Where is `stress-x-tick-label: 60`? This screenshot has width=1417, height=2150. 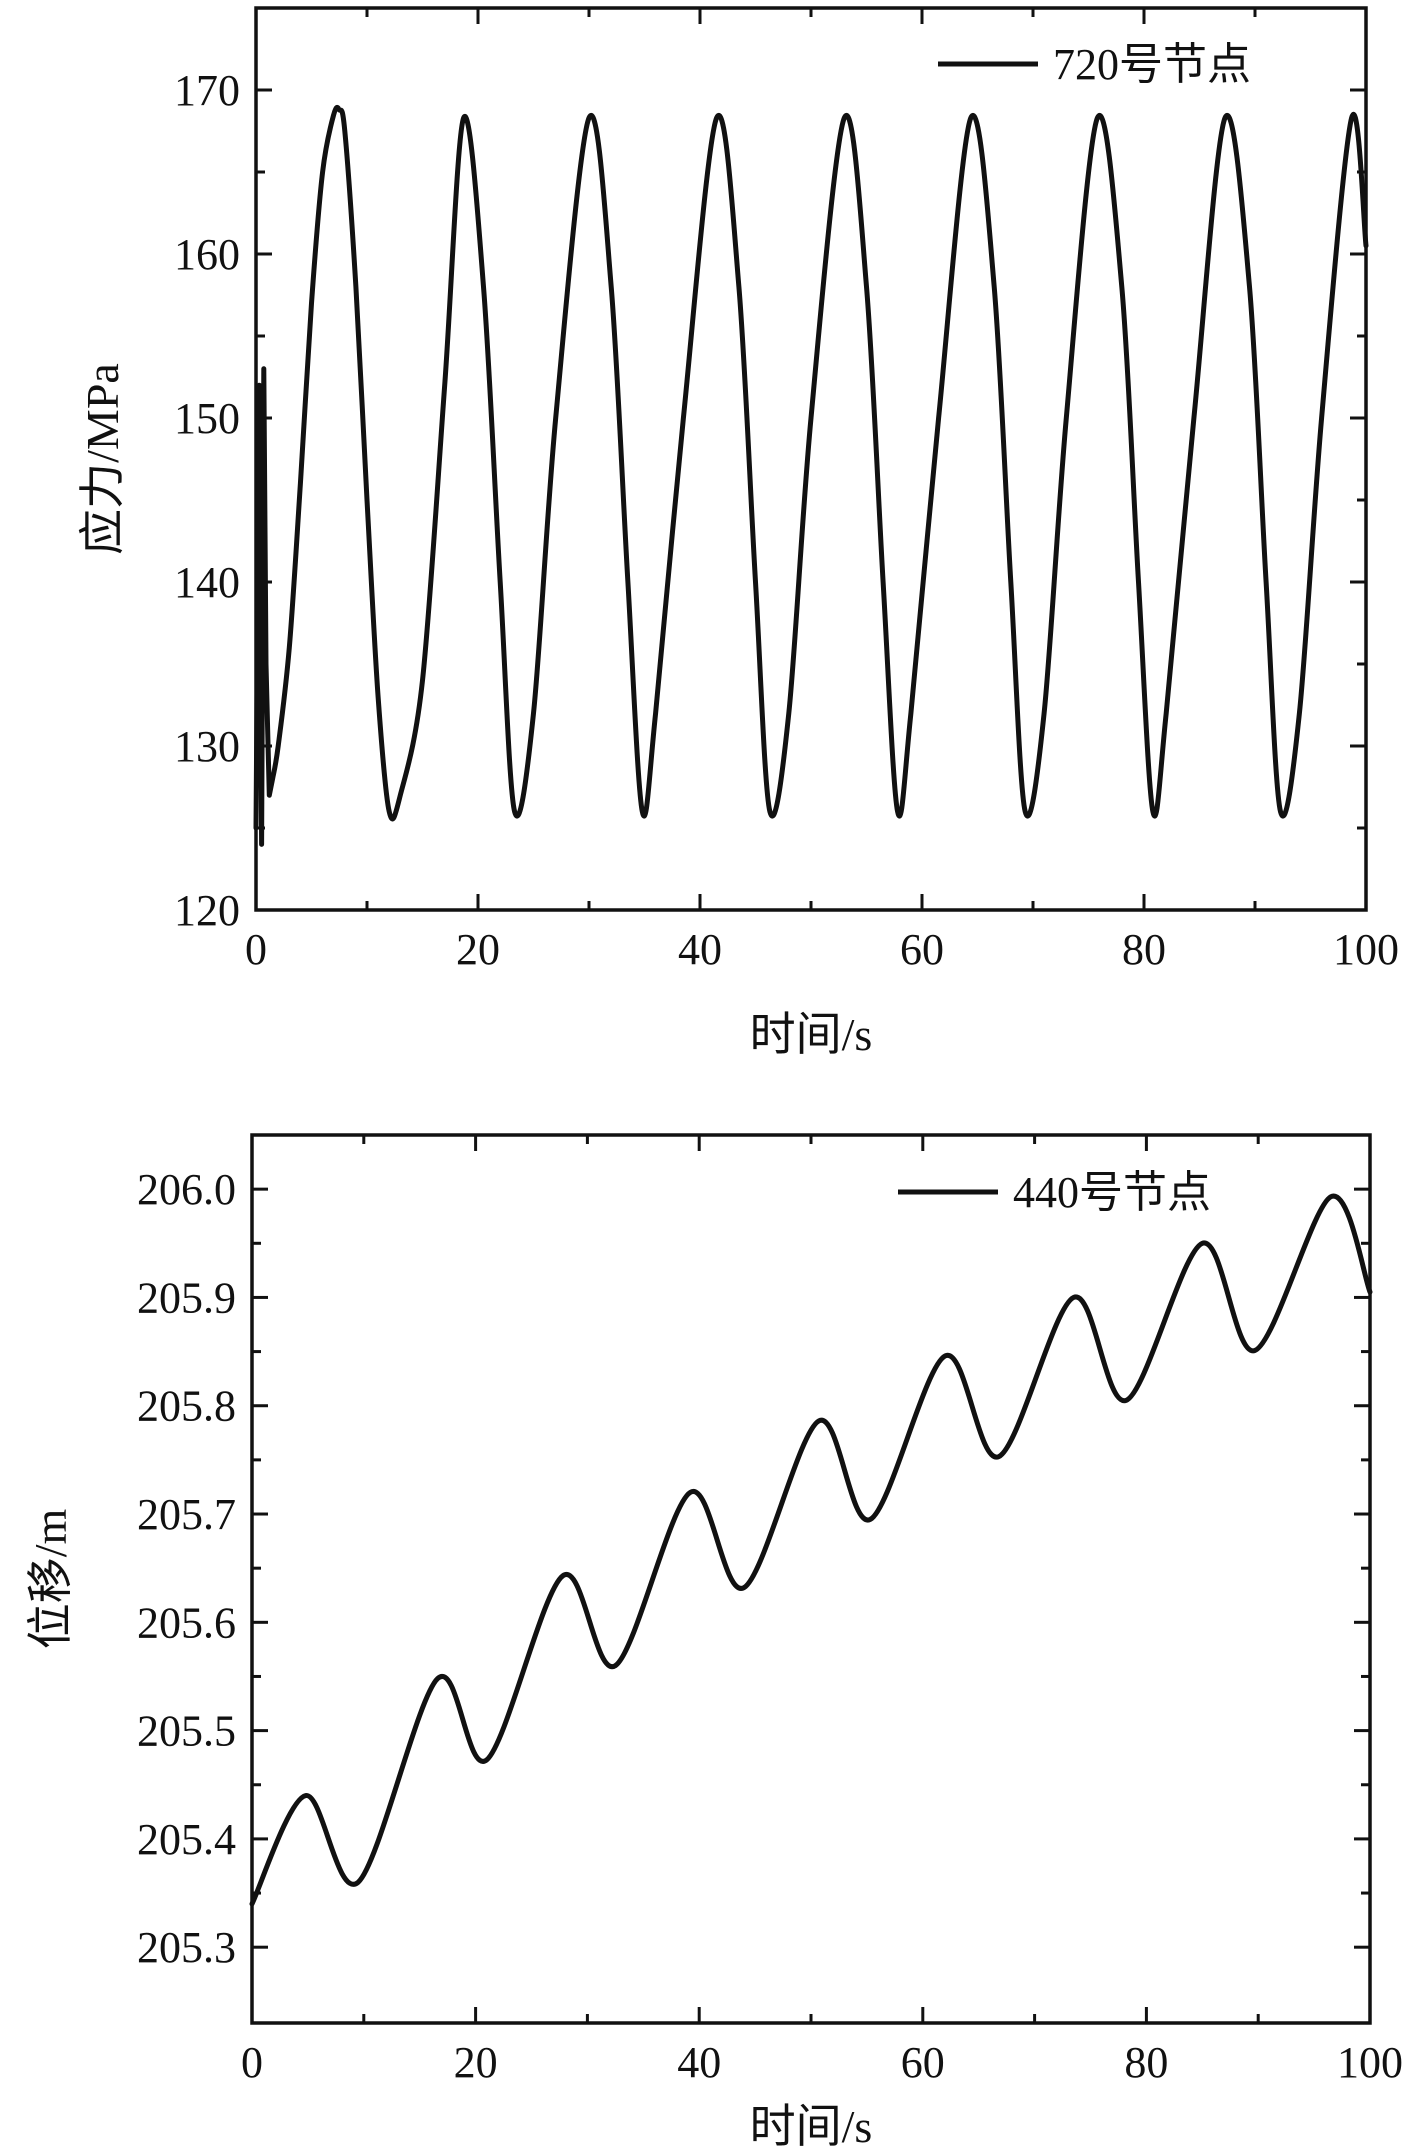
stress-x-tick-label: 60 is located at coordinates (922, 949).